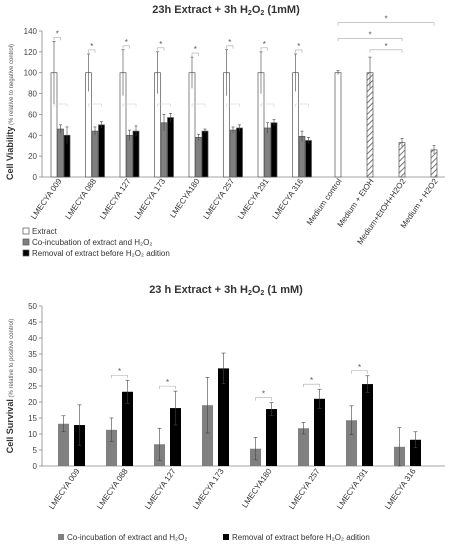 This screenshot has width=453, height=550. Describe the element at coordinates (288, 199) in the screenshot. I see `chart1-category-label: LMECYA 316` at that location.